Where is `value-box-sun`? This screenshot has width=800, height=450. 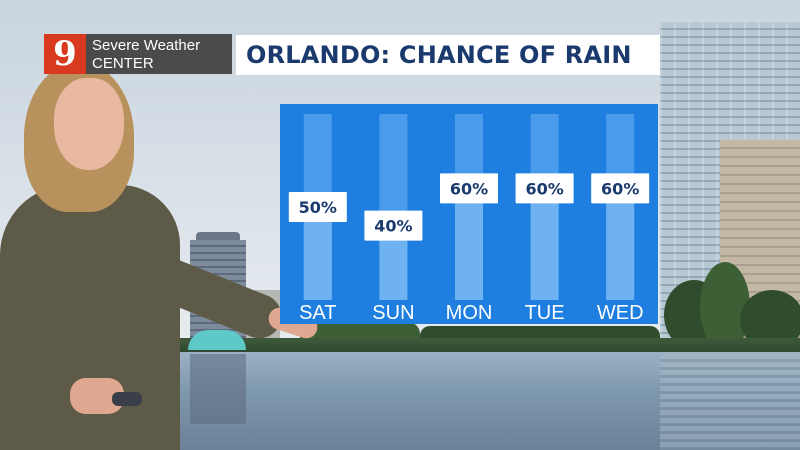 value-box-sun is located at coordinates (393, 225).